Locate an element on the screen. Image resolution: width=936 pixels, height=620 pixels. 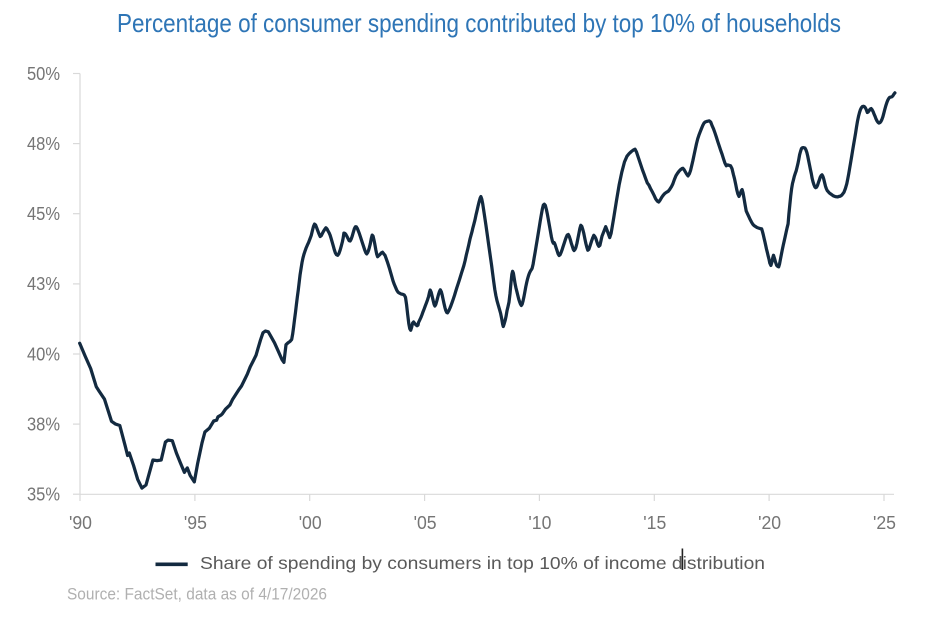
svg-text: '20 is located at coordinates (769, 522).